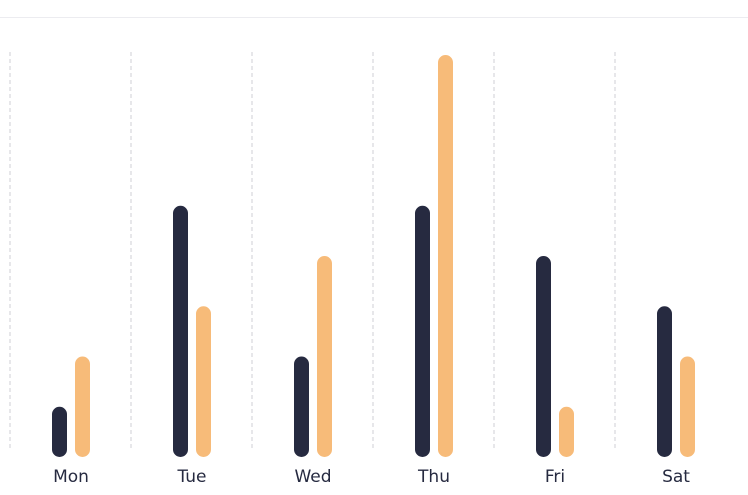 This screenshot has width=748, height=495. What do you see at coordinates (676, 477) in the screenshot?
I see `x-tick-label: Sat` at bounding box center [676, 477].